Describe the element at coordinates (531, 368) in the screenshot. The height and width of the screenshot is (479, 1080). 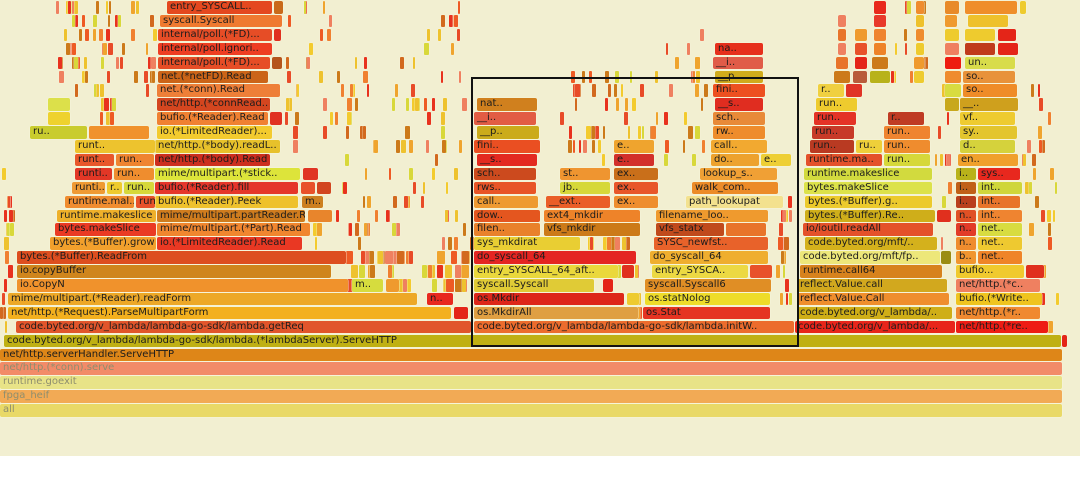
I see `flame-bar-net-http-conn-serve: net/http.(*conn).serve` at that location.